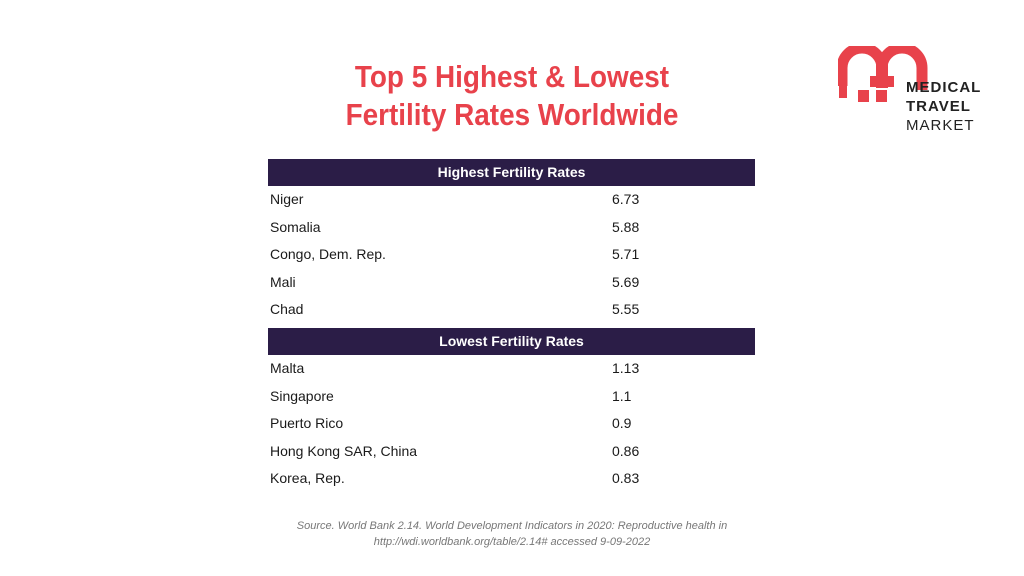 The height and width of the screenshot is (576, 1024). I want to click on title-line-1: Top 5 Highest & Lowest, so click(512, 76).